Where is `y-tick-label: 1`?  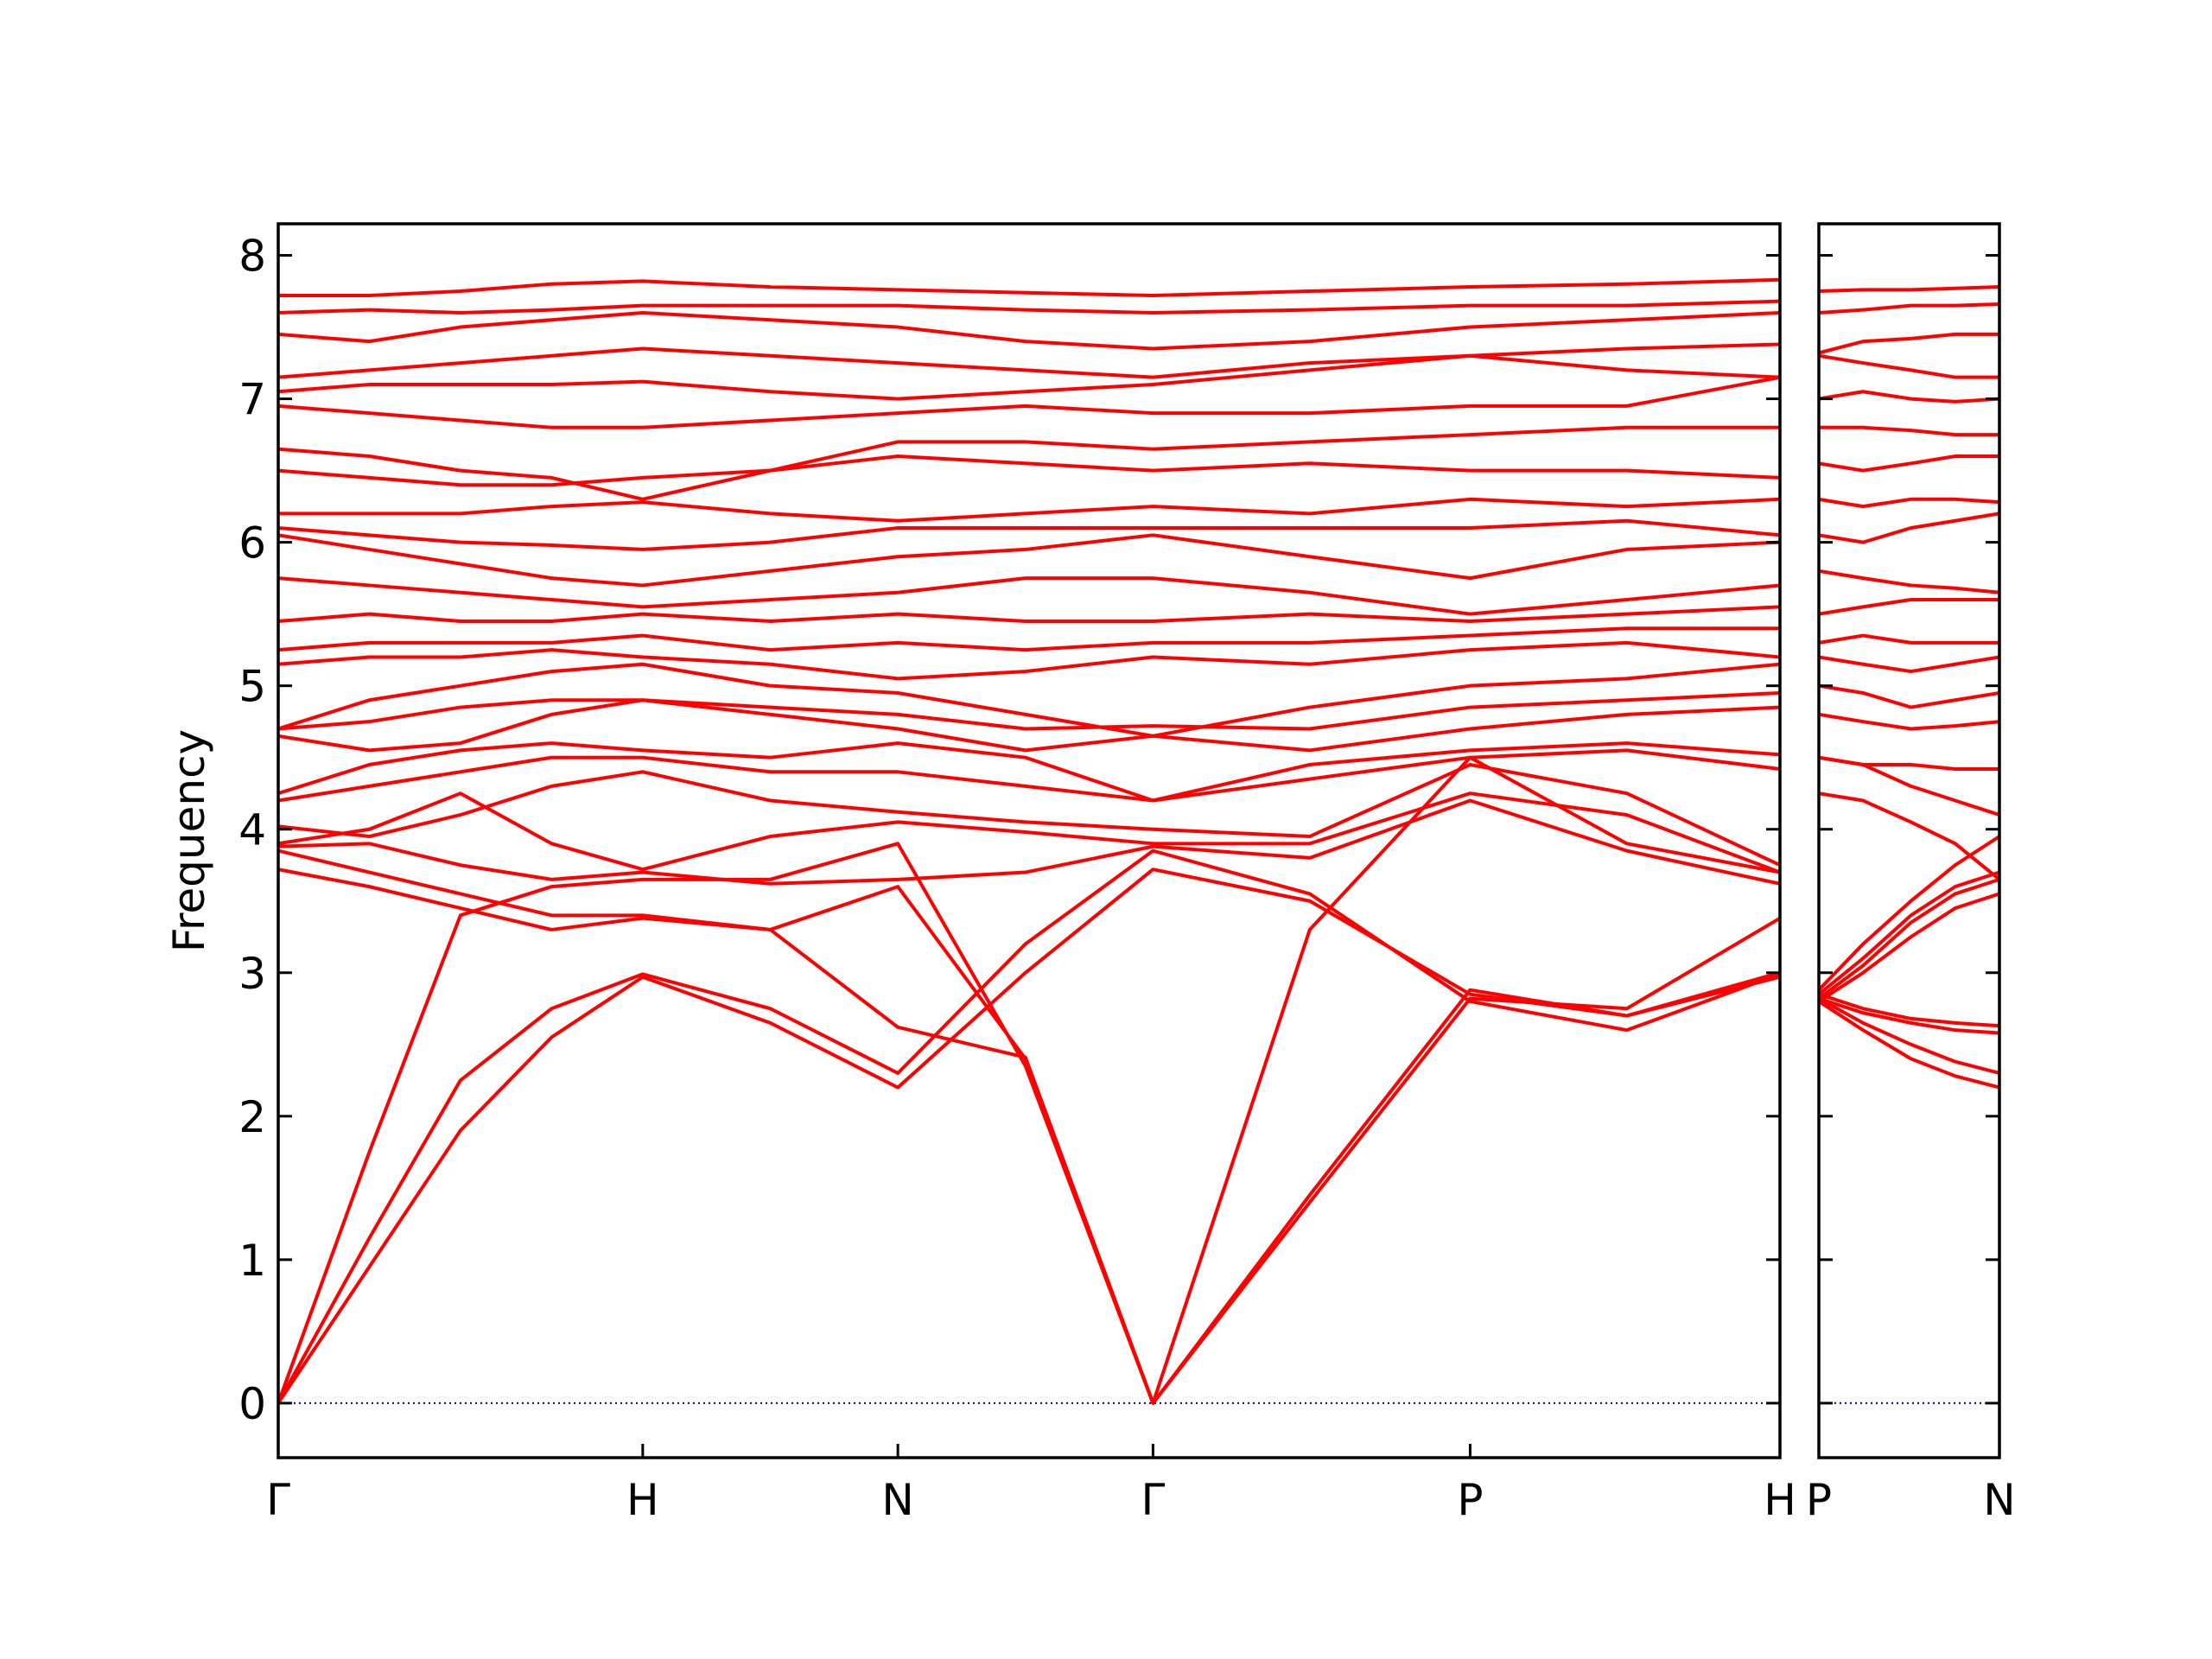
y-tick-label: 1 is located at coordinates (252, 1261).